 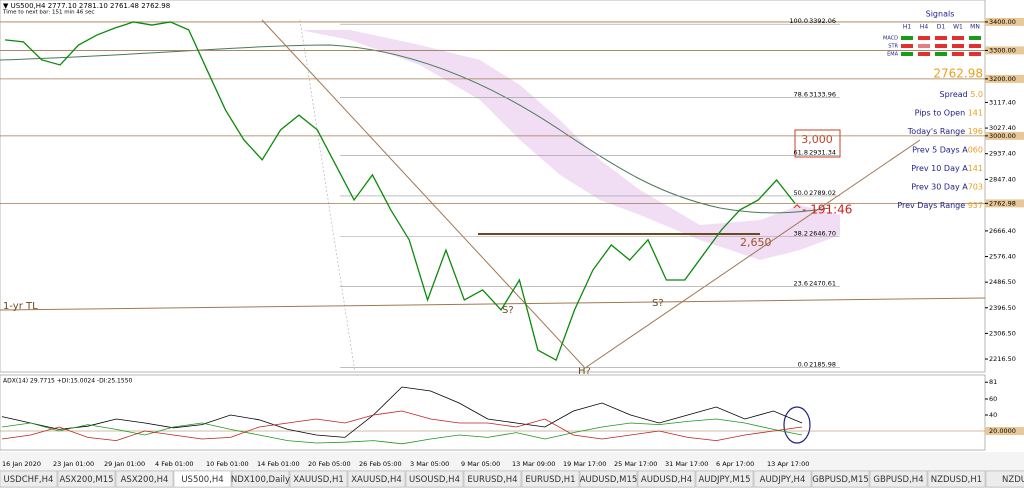 What do you see at coordinates (174, 464) in the screenshot?
I see `date-label: 4 Feb 01:00` at bounding box center [174, 464].